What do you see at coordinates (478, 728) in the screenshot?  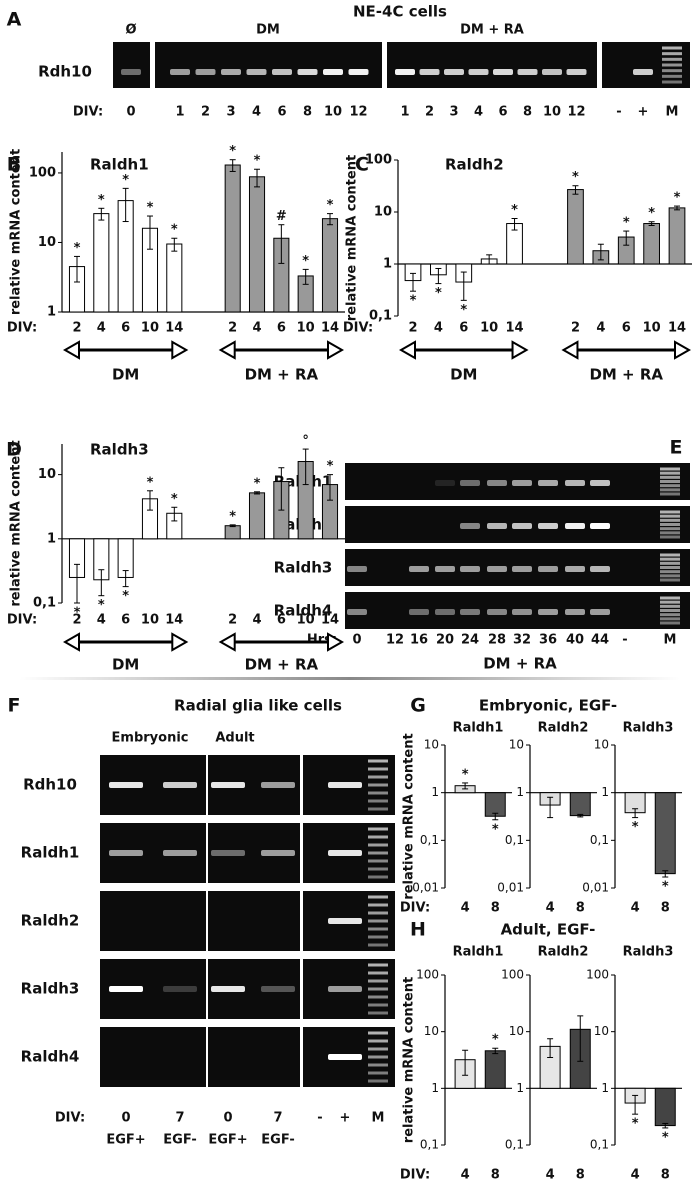 I see `chart-title: Raldh1` at bounding box center [478, 728].